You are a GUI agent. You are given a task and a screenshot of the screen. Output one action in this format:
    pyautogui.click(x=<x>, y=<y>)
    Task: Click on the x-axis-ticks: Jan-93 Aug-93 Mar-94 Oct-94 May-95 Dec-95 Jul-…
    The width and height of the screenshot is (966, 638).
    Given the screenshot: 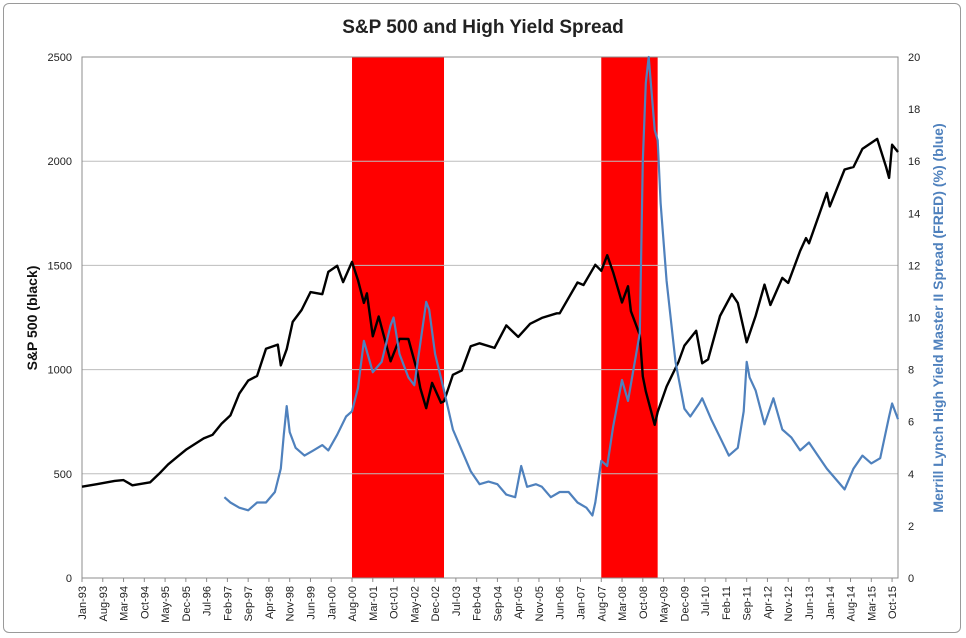 What is the action you would take?
    pyautogui.click(x=488, y=600)
    